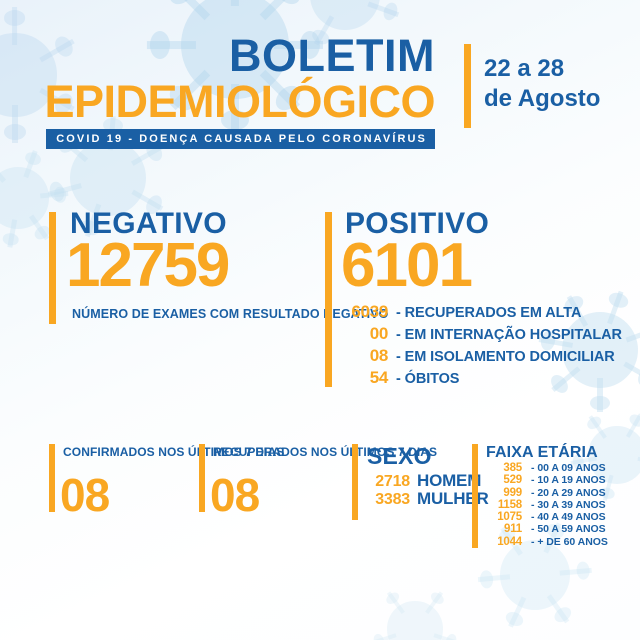 Image resolution: width=640 pixels, height=640 pixels. What do you see at coordinates (392, 481) in the screenshot?
I see `sex-value: 2718` at bounding box center [392, 481].